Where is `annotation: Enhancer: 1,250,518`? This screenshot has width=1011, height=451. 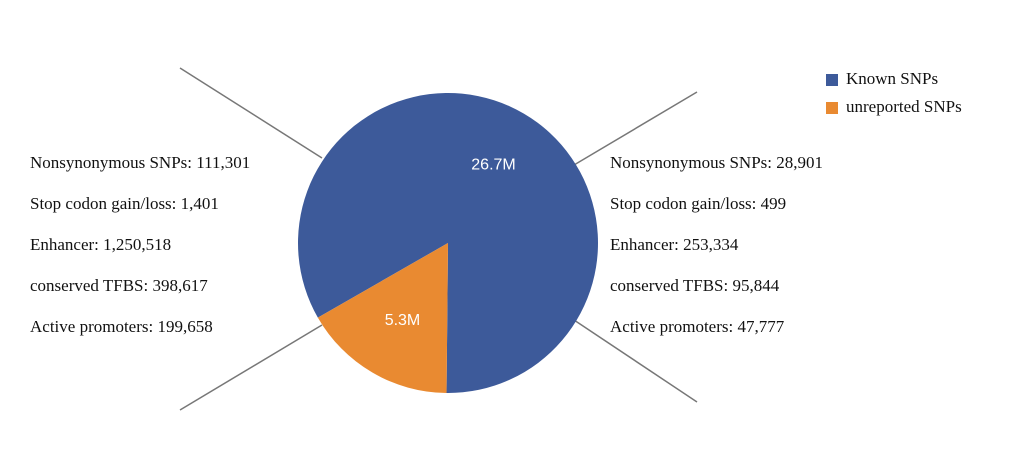 annotation: Enhancer: 1,250,518 is located at coordinates (100, 244).